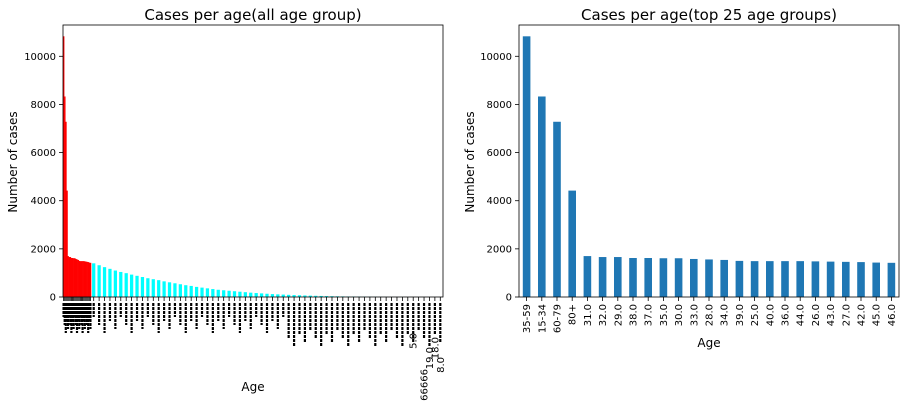  I want to click on right-xtick-label: 45.0, so click(877, 315).